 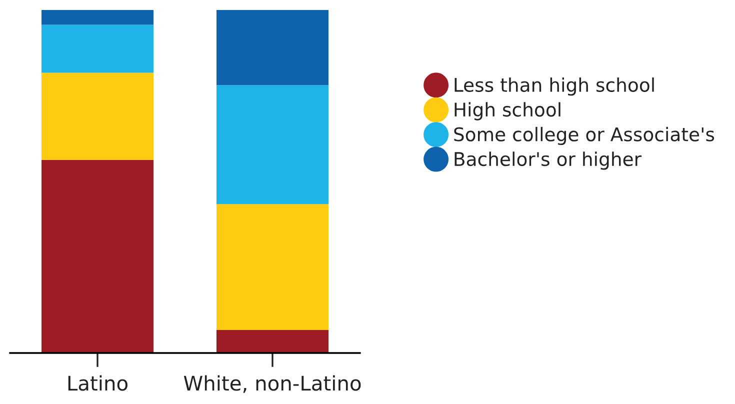 What do you see at coordinates (98, 383) in the screenshot?
I see `x-tick-label: Latino` at bounding box center [98, 383].